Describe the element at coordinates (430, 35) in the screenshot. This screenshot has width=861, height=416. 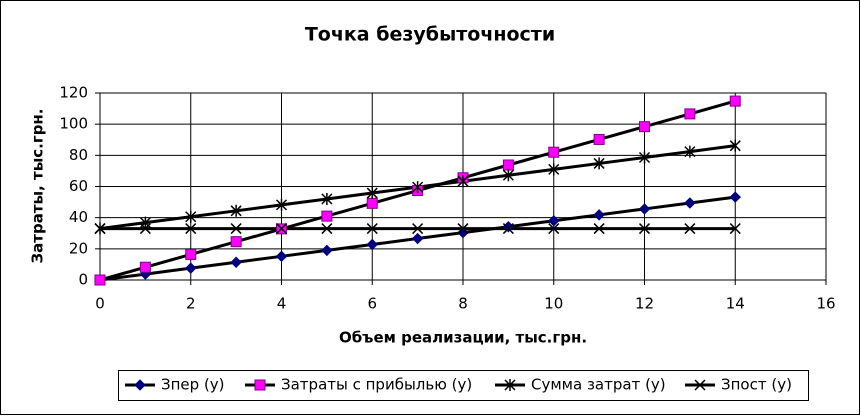
I see `chart-title: Точка безубыточности` at that location.